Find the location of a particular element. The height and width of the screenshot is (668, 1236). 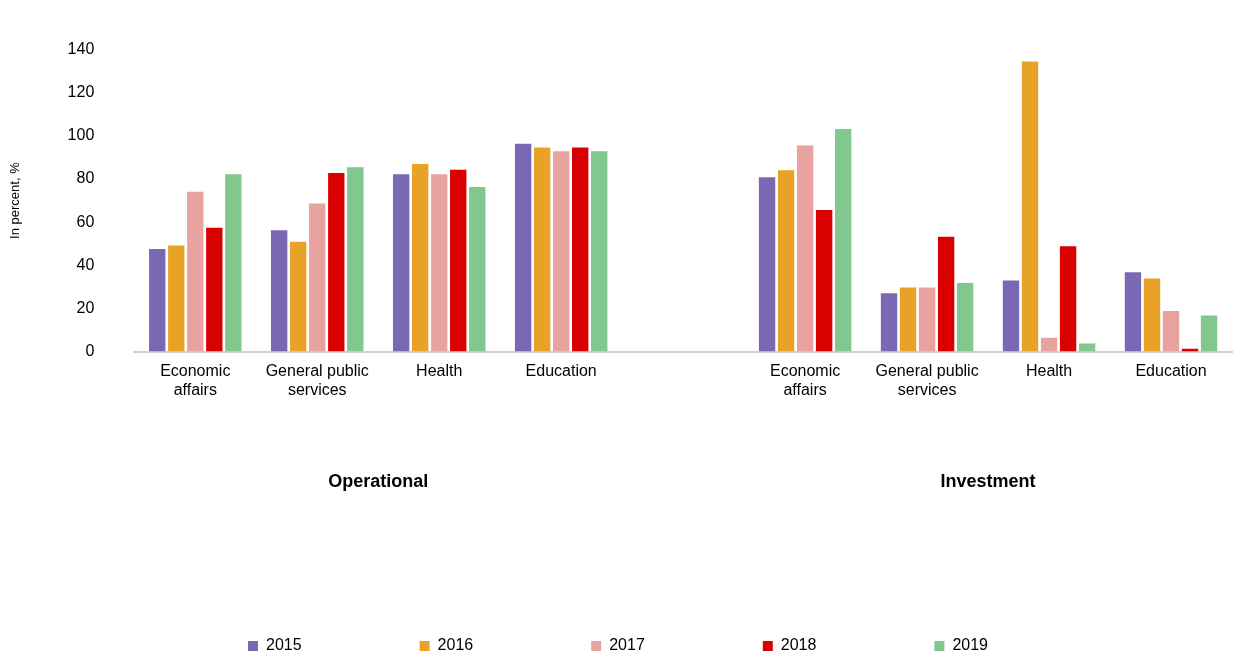

legend-label: 2017 is located at coordinates (627, 645).